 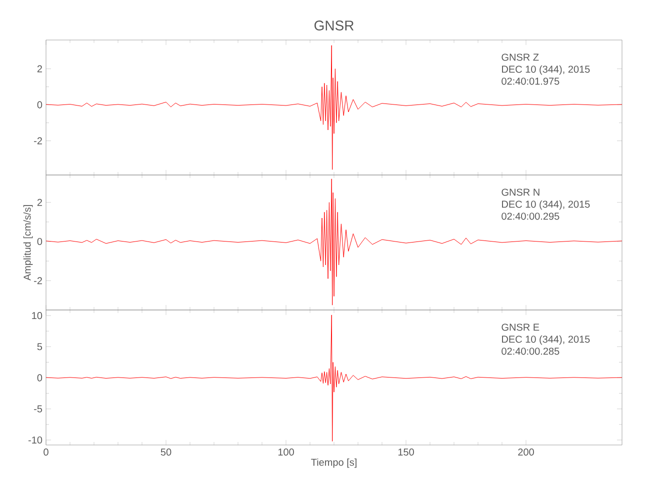 What do you see at coordinates (531, 81) in the screenshot?
I see `annotation: 02:40:01.975` at bounding box center [531, 81].